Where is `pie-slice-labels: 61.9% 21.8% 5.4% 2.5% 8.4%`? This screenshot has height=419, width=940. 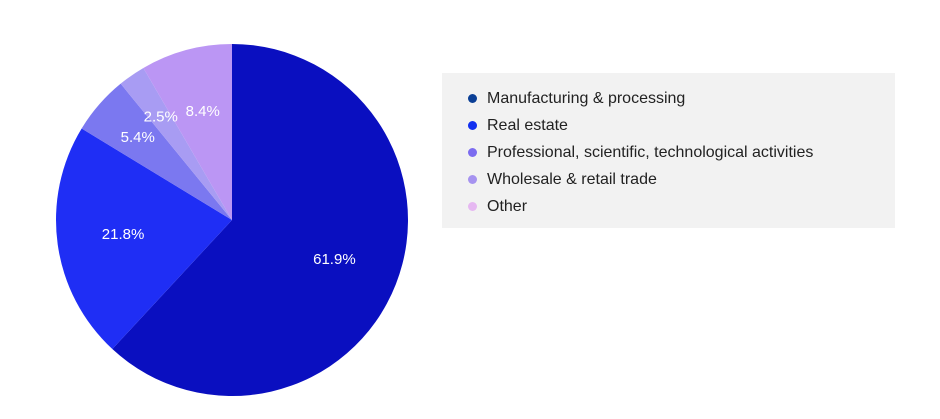 pie-slice-labels: 61.9% 21.8% 5.4% 2.5% 8.4% is located at coordinates (229, 185).